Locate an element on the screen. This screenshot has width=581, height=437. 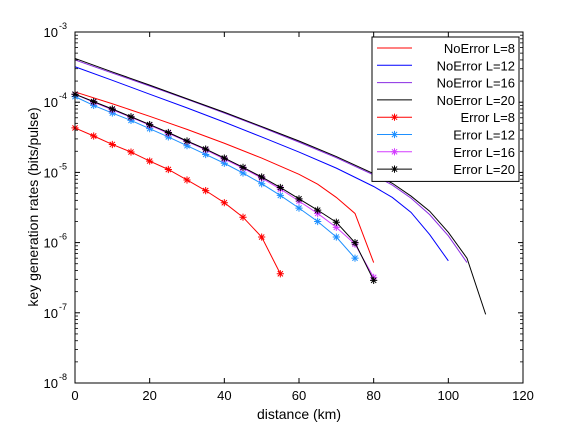
y-tick-exponent: -8 is located at coordinates (63, 377).